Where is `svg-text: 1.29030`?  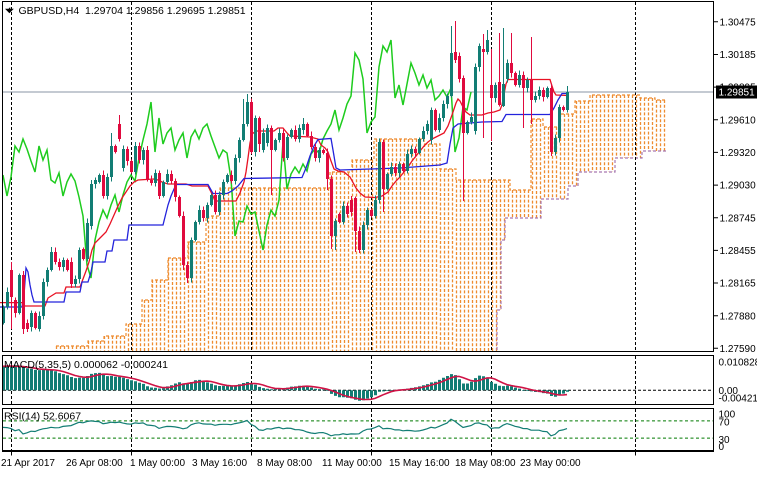
svg-text: 1.29030 is located at coordinates (738, 186).